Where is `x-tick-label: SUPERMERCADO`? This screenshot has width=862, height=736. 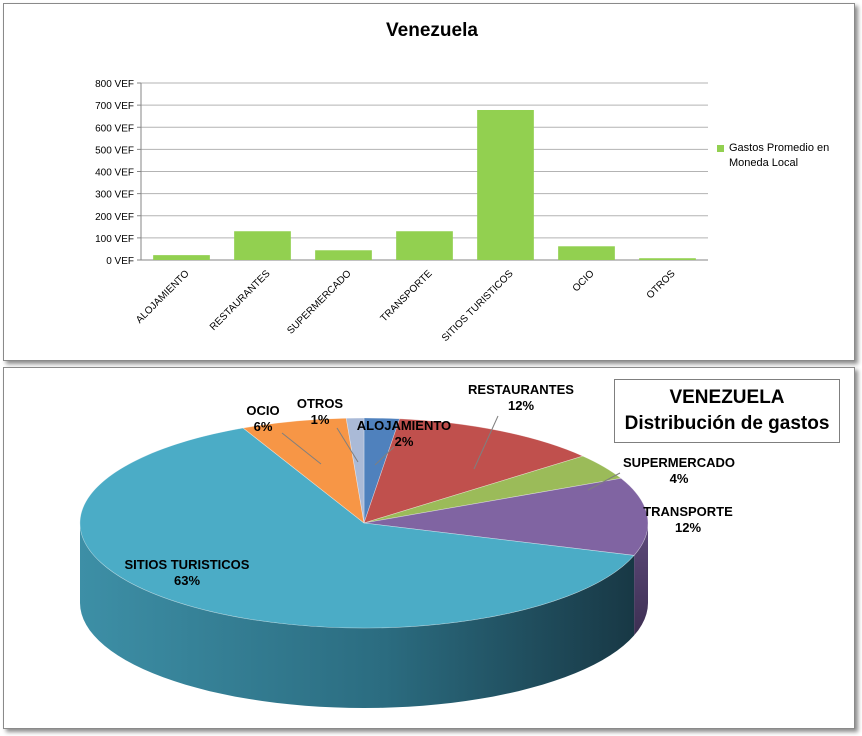 x-tick-label: SUPERMERCADO is located at coordinates (319, 302).